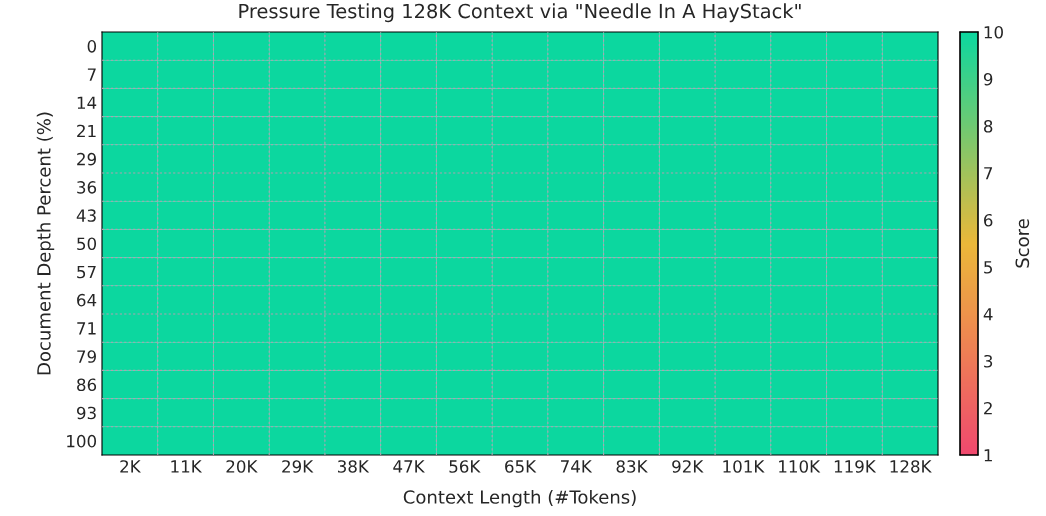 The image size is (1046, 516). I want to click on y-tick-label: 21, so click(86, 131).